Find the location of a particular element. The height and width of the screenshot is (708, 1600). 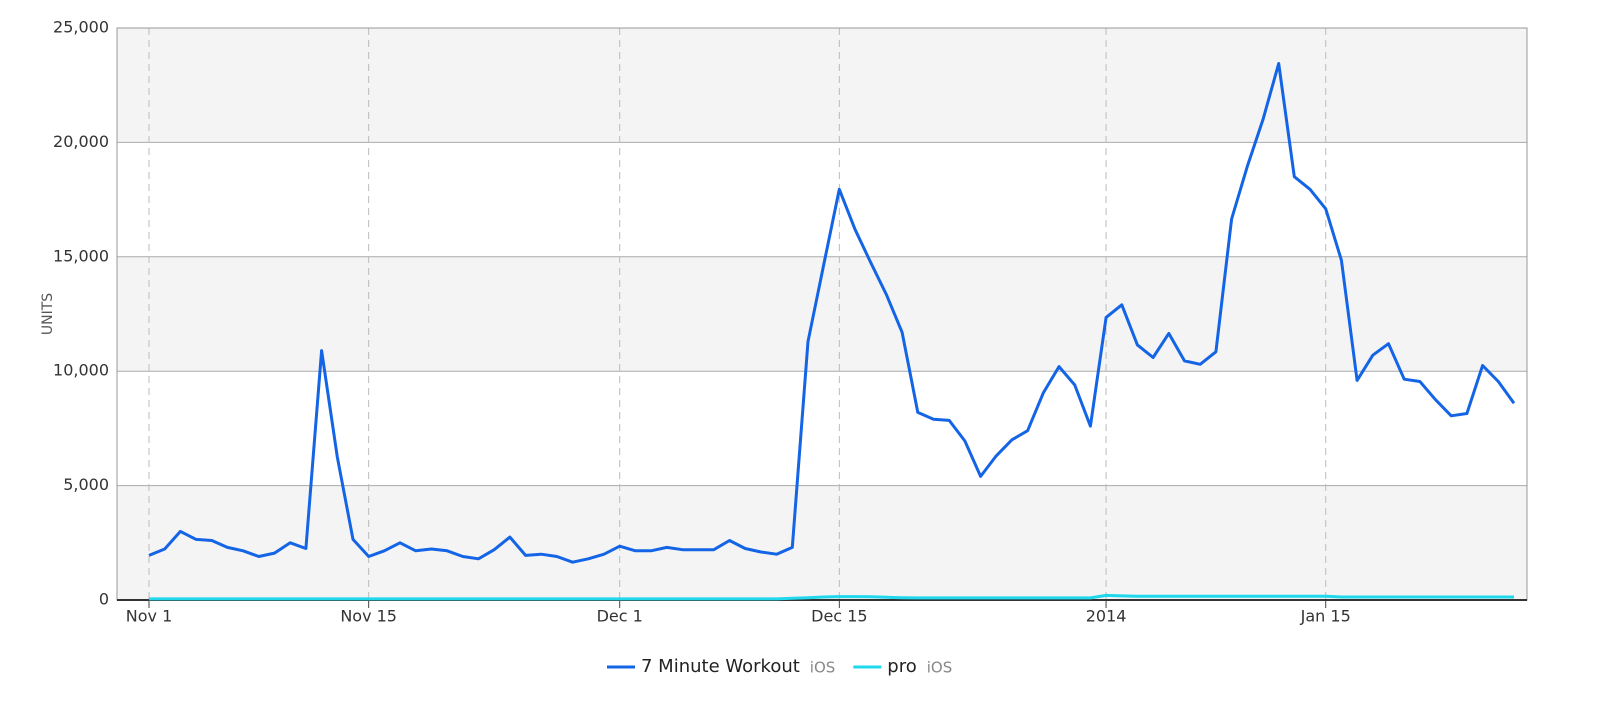

legend-item: pro iOS is located at coordinates (902, 666).